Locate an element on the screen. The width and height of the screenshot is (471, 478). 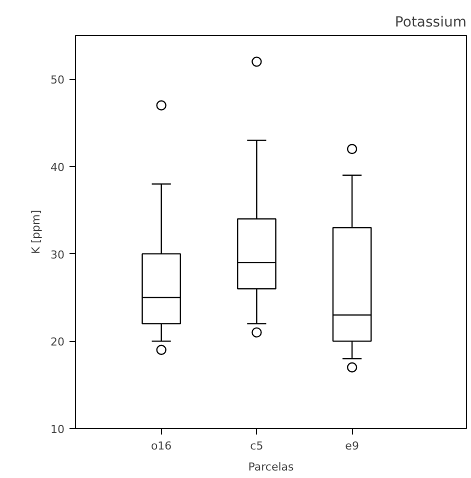
x-tick-label: c5 is located at coordinates (257, 446).